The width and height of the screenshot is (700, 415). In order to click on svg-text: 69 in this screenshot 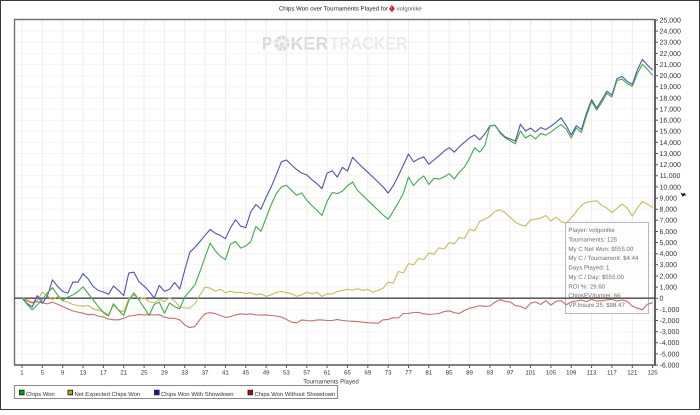, I will do `click(367, 373)`.